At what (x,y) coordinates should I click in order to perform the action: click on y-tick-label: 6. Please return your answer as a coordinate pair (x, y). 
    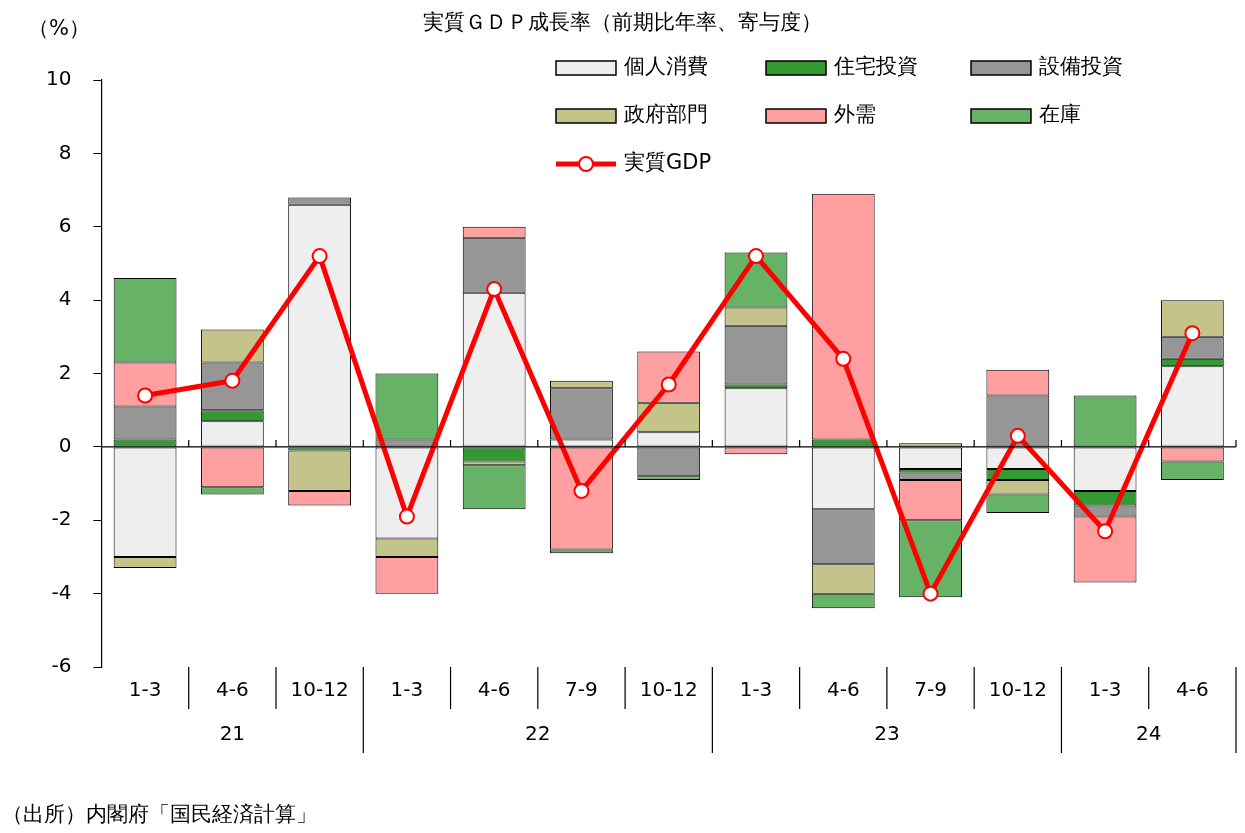
    Looking at the image, I should click on (65, 224).